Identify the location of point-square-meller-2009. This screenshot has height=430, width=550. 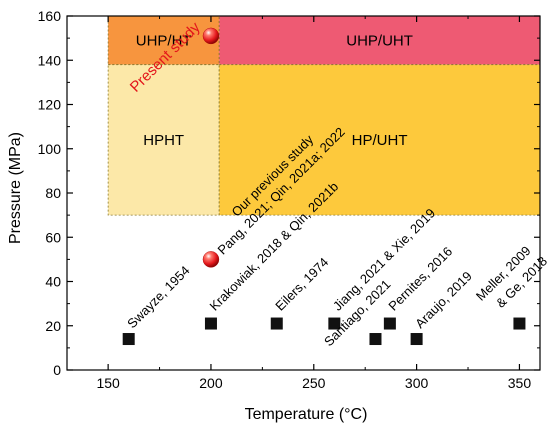
(519, 323).